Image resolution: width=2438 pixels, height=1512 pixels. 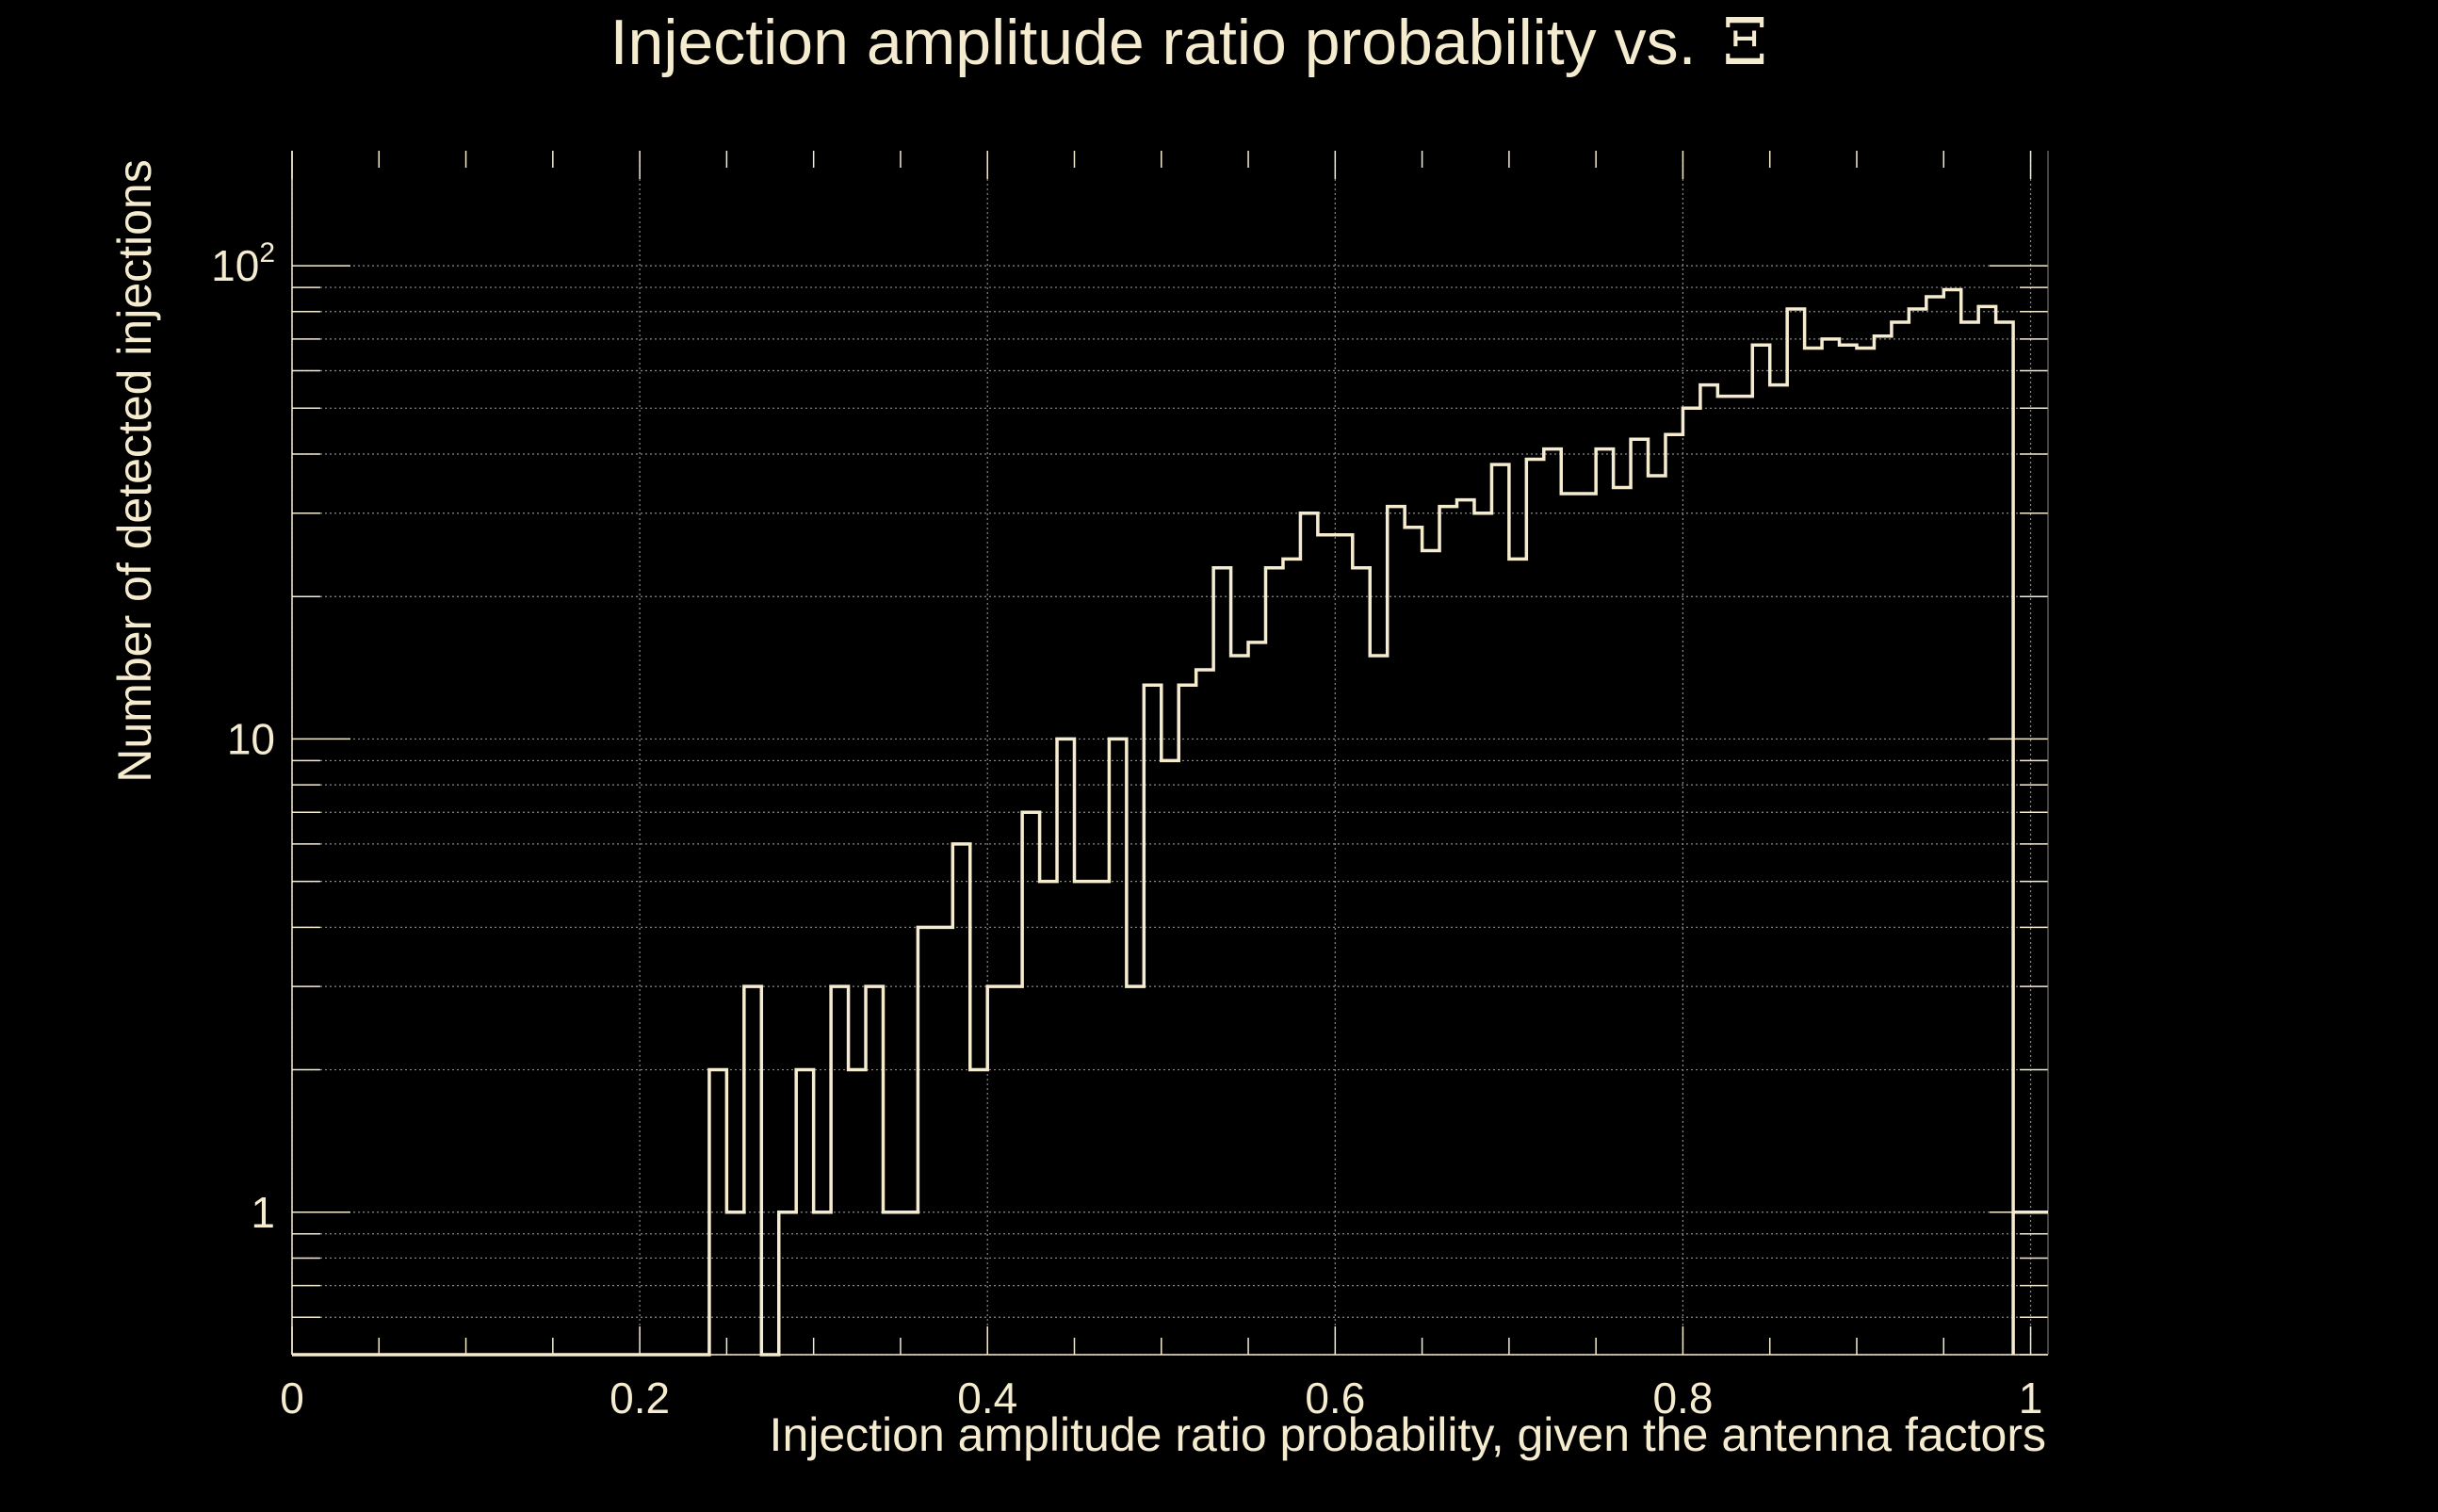 I want to click on x-tick-label: 0, so click(x=292, y=1398).